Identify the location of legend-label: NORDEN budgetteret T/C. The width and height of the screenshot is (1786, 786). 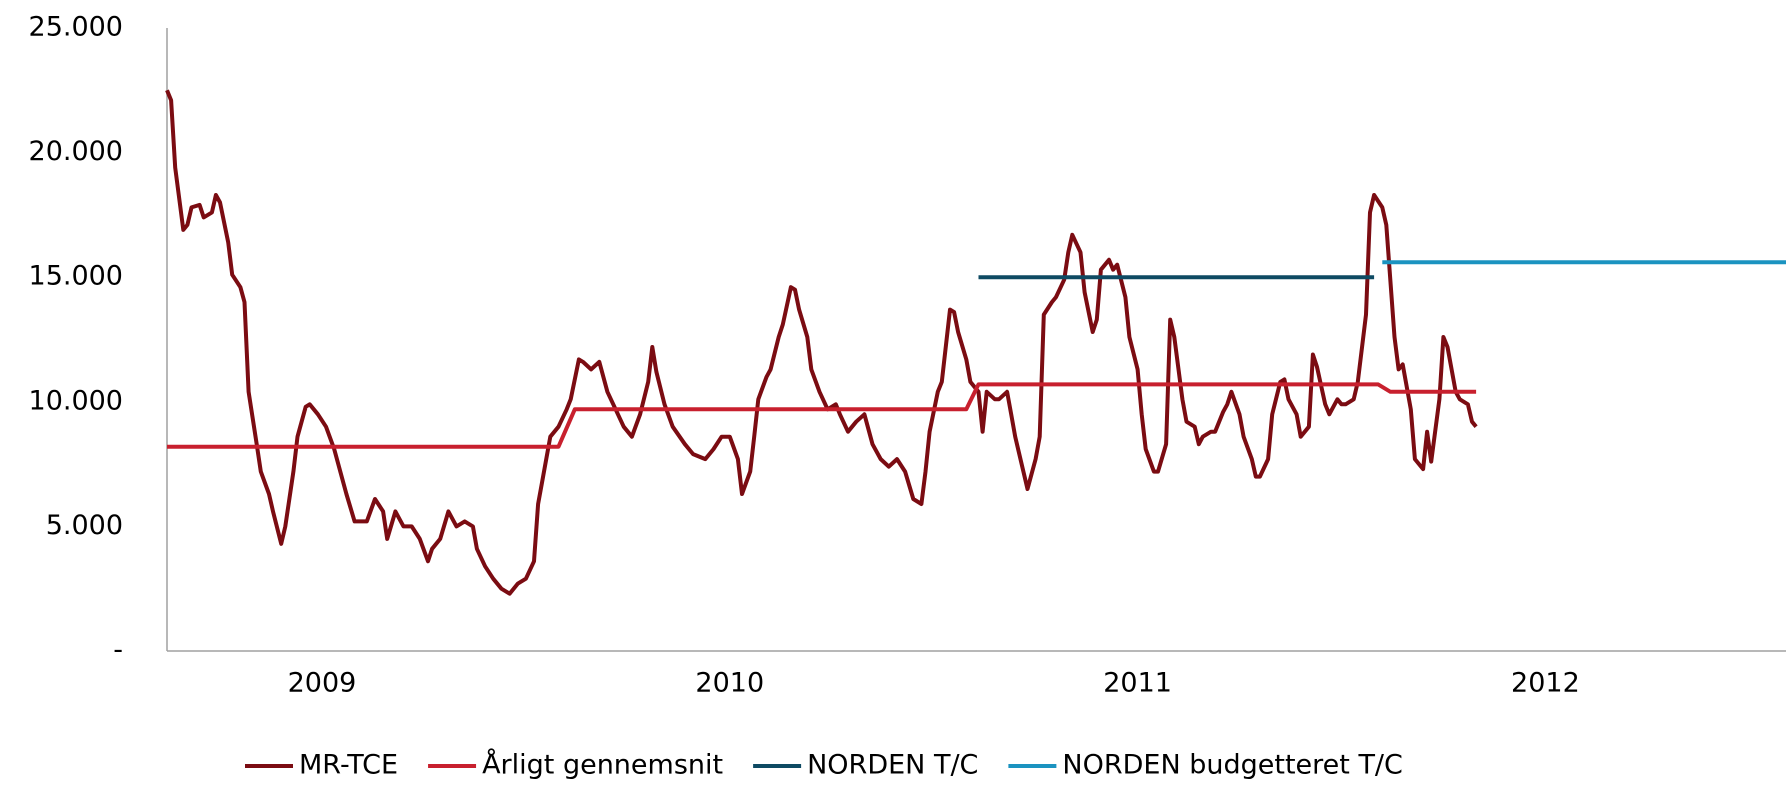
(1232, 765).